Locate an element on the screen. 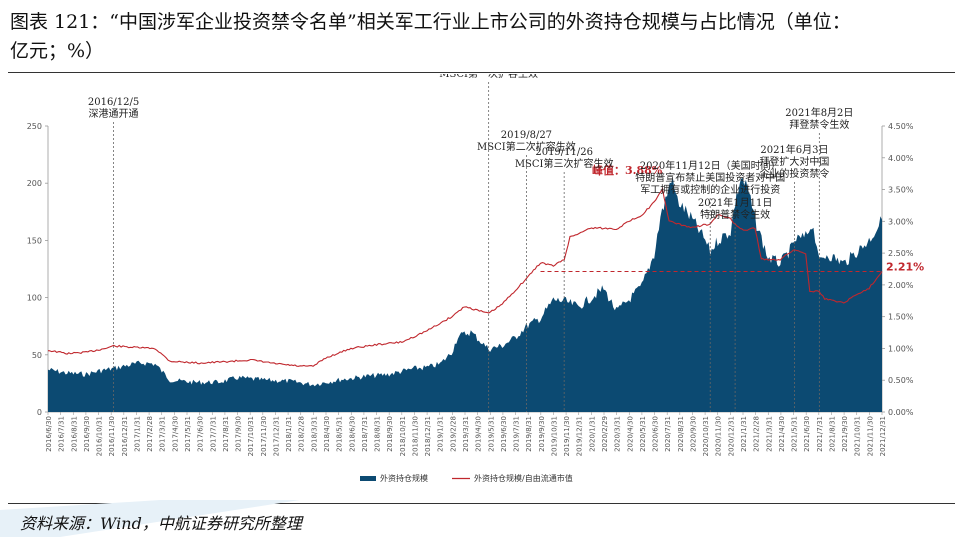  x-tick-label: 2020/8/31 is located at coordinates (681, 434).